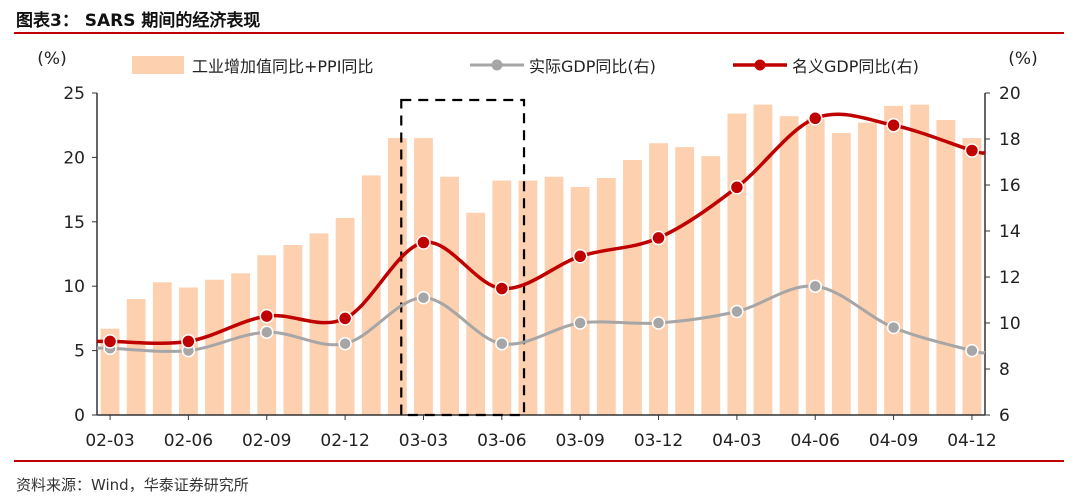 The width and height of the screenshot is (1080, 499). What do you see at coordinates (74, 94) in the screenshot?
I see `y-left-tick-label: 25` at bounding box center [74, 94].